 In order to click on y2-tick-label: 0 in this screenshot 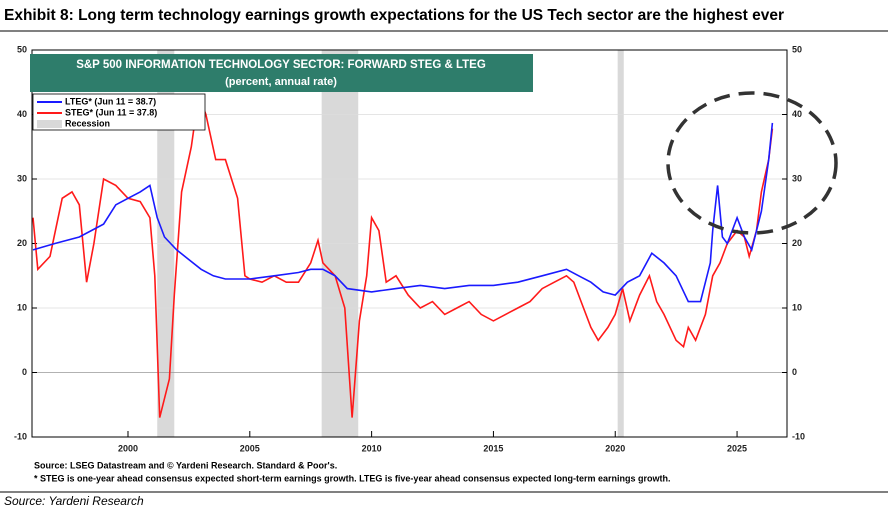, I will do `click(794, 372)`.